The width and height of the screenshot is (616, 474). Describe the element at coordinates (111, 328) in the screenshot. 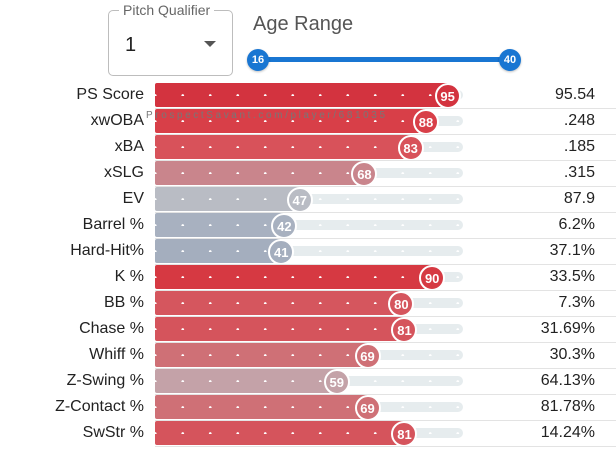

I see `metric-label: Chase %` at that location.